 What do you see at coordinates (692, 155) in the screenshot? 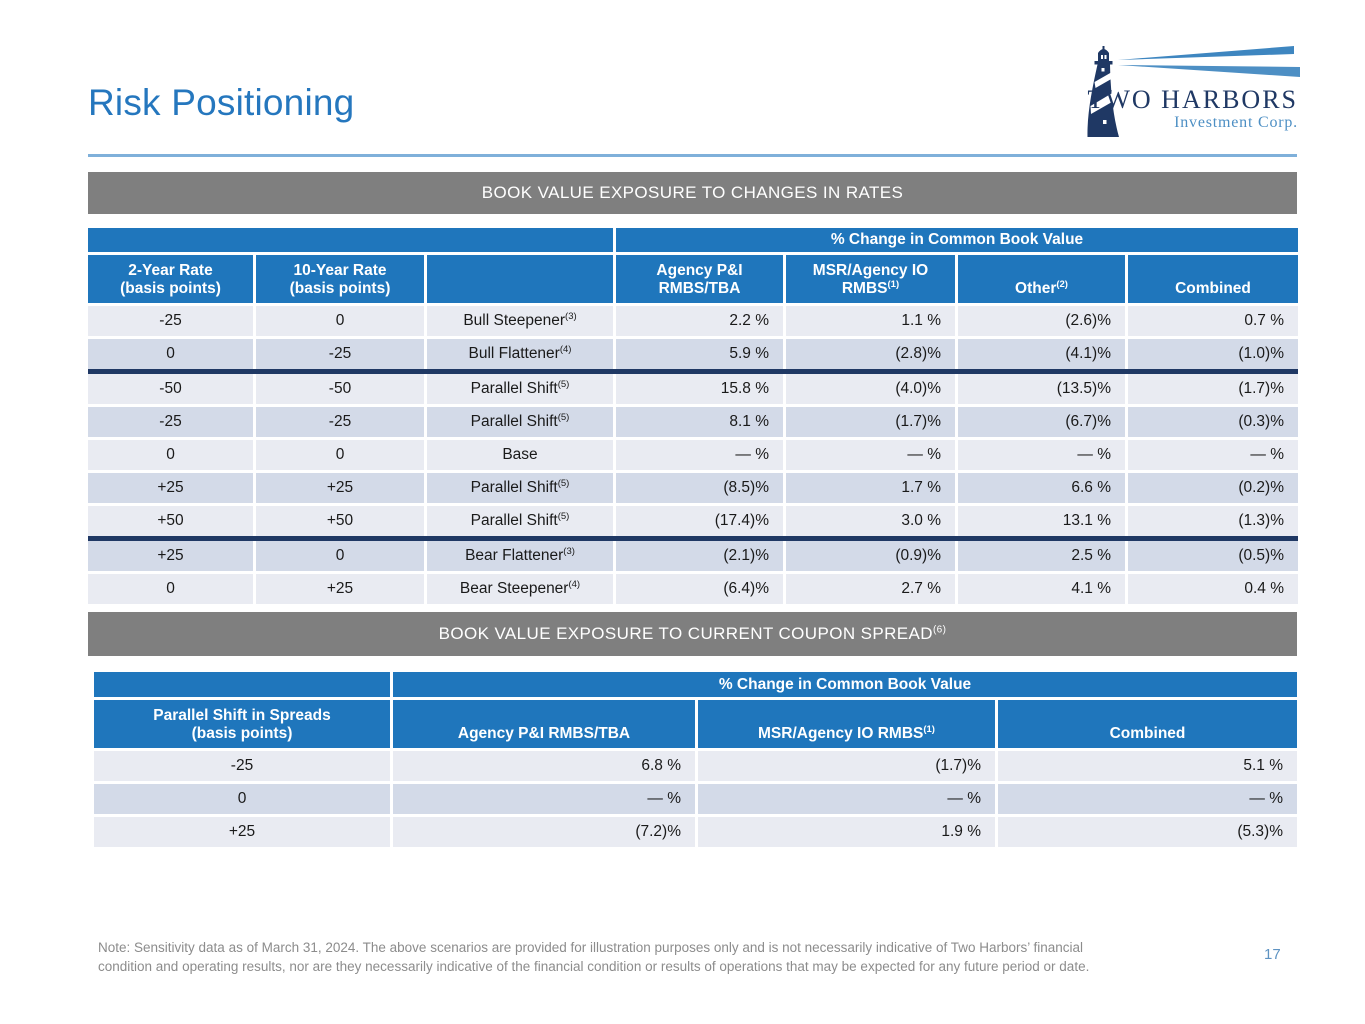
I see `title-divider` at bounding box center [692, 155].